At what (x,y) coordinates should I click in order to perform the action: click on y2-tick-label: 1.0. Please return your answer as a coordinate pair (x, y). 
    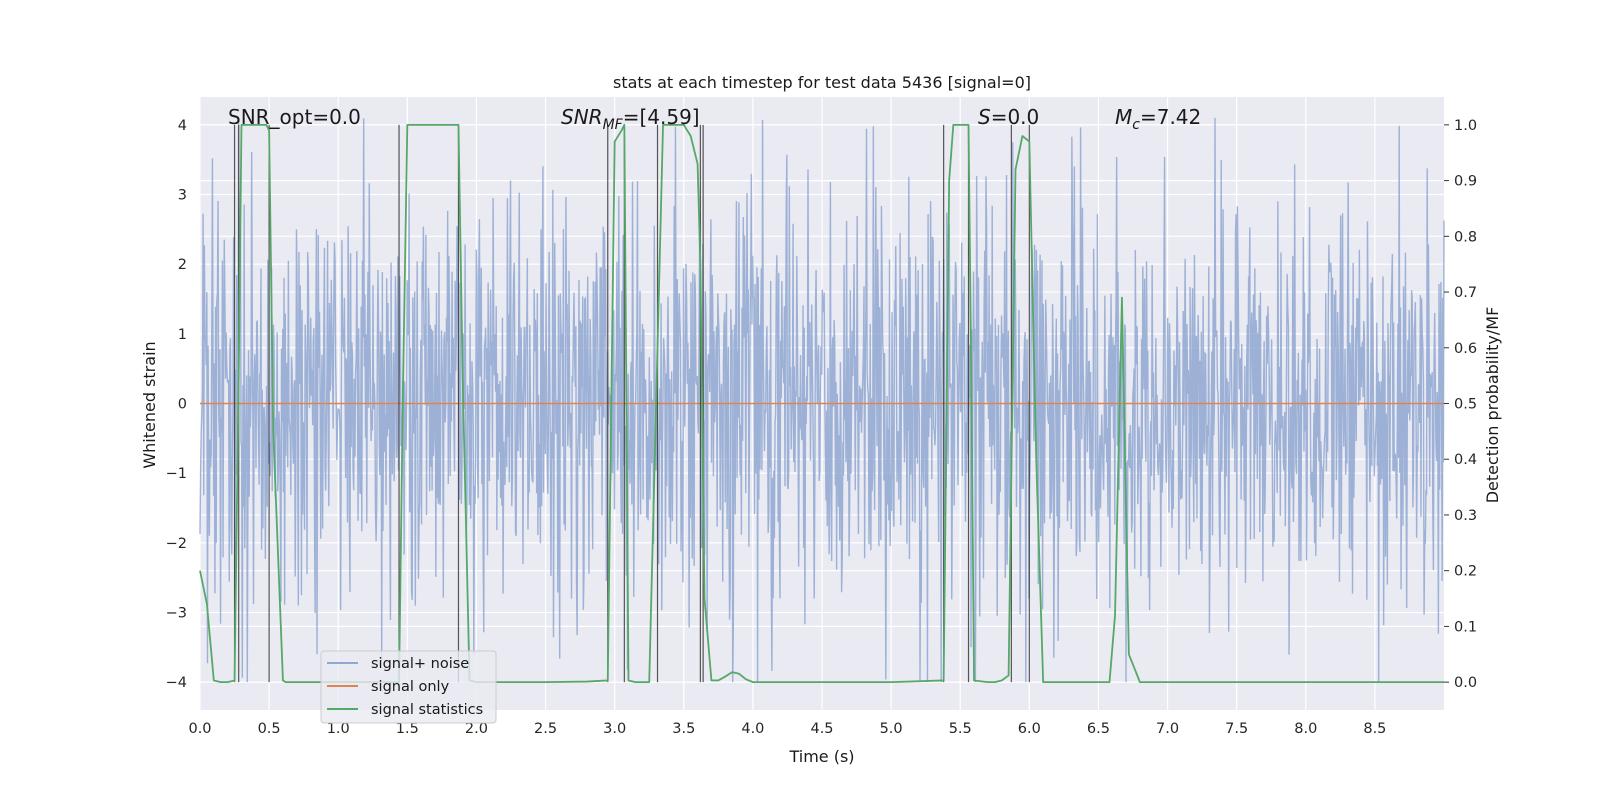
    Looking at the image, I should click on (1465, 126).